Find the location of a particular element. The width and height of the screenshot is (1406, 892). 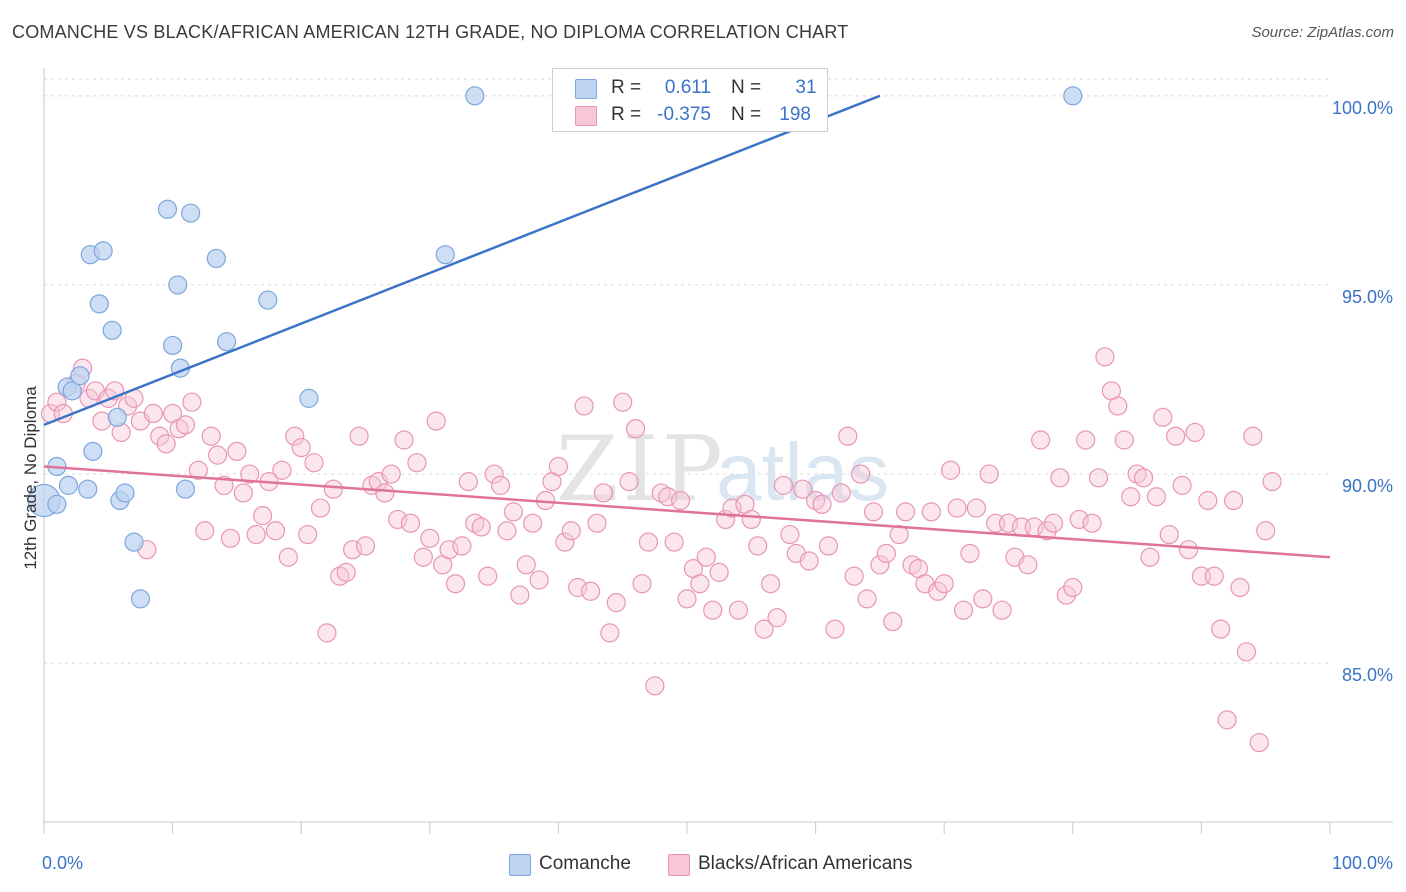

trend-line-black is located at coordinates (687, 512).